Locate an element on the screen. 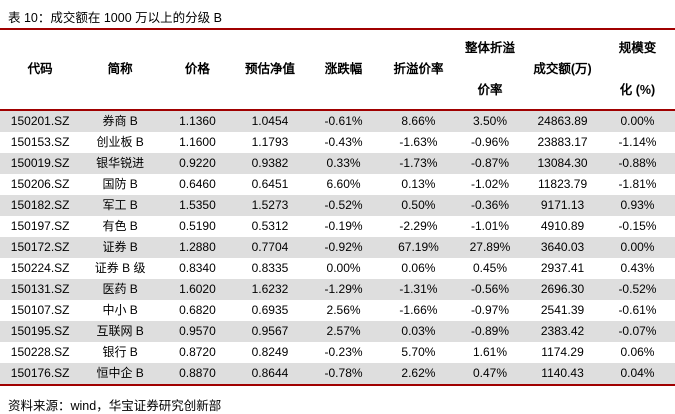 Image resolution: width=675 pixels, height=414 pixels. cell-turnover: 4910.89 is located at coordinates (562, 226).